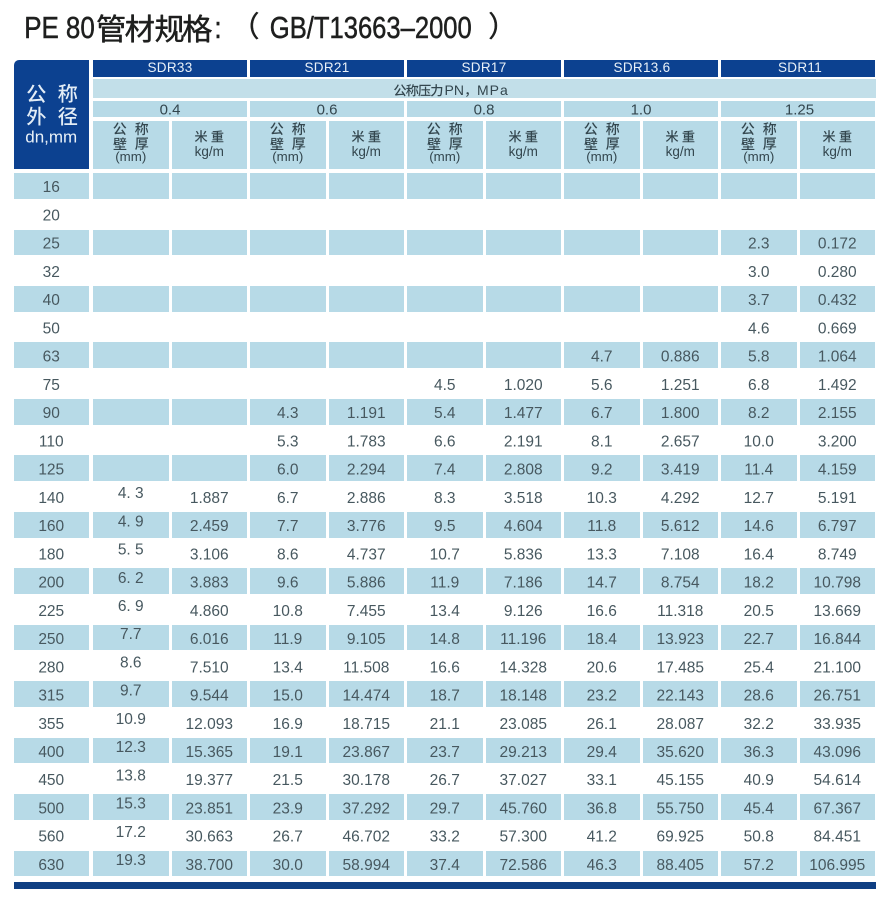  I want to click on svg-text: 1.0, so click(641, 110).